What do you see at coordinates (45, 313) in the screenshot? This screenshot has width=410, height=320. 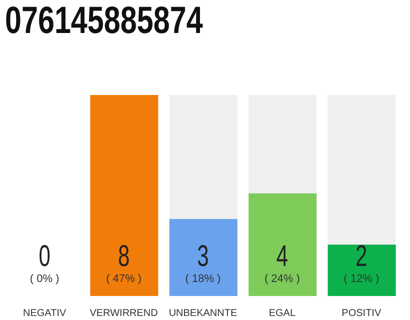 I see `x-tick-label: NEGATIV` at bounding box center [45, 313].